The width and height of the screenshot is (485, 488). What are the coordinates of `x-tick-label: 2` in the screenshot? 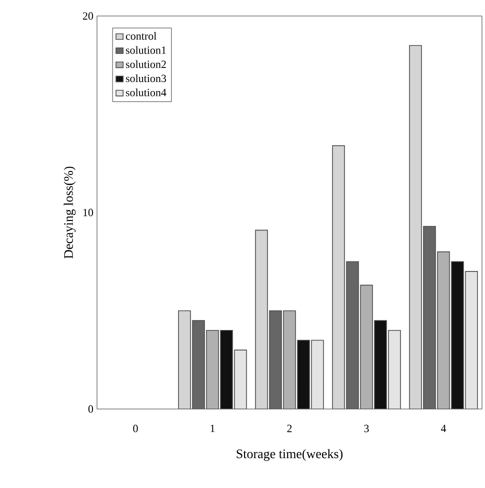 It's located at (289, 428).